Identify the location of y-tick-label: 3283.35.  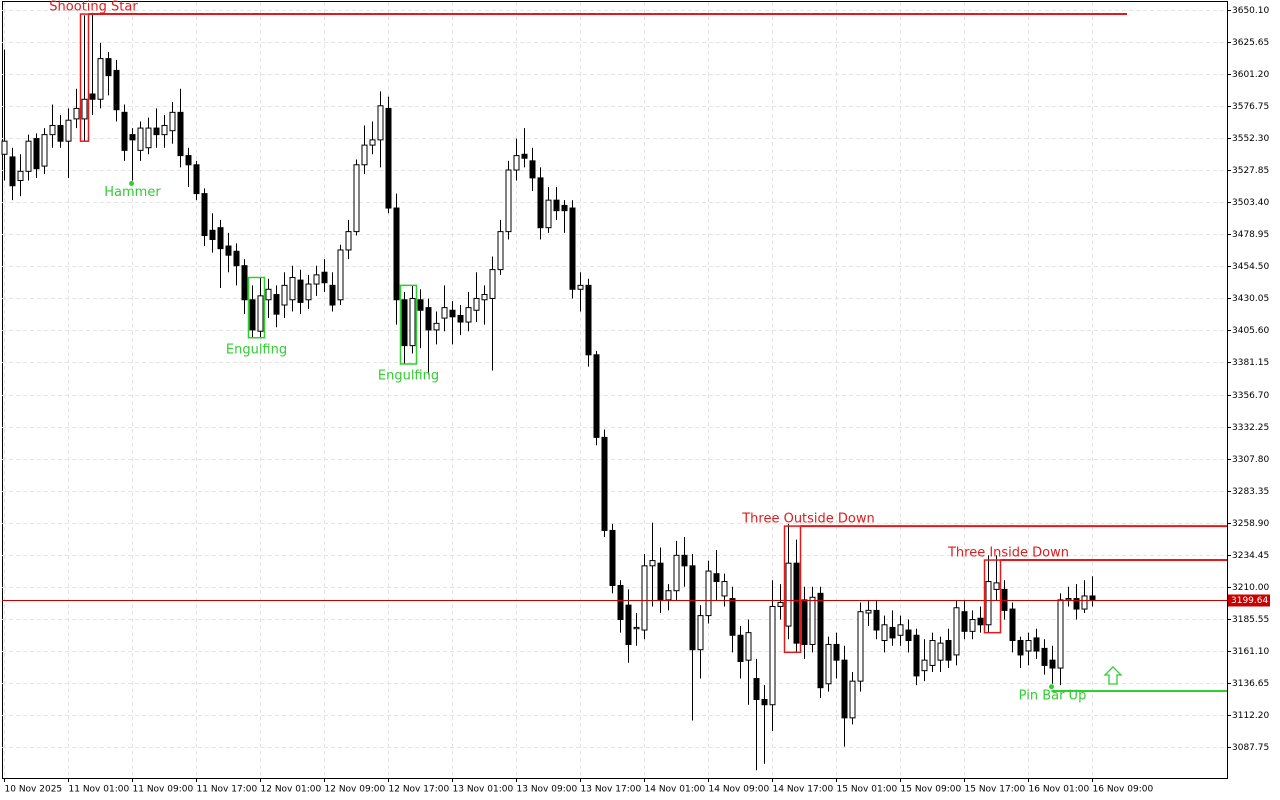
(1250, 492).